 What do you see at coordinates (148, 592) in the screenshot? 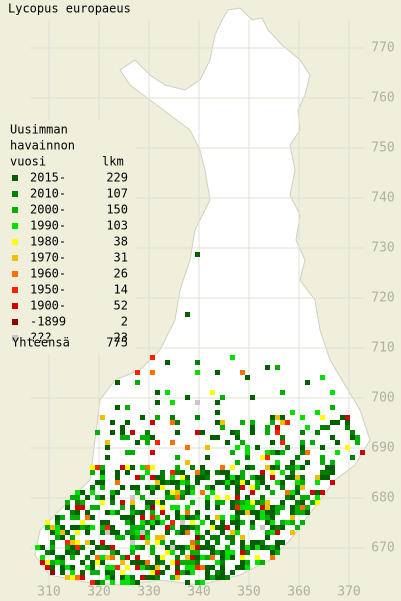
I see `x-coordinate-label: 330` at bounding box center [148, 592].